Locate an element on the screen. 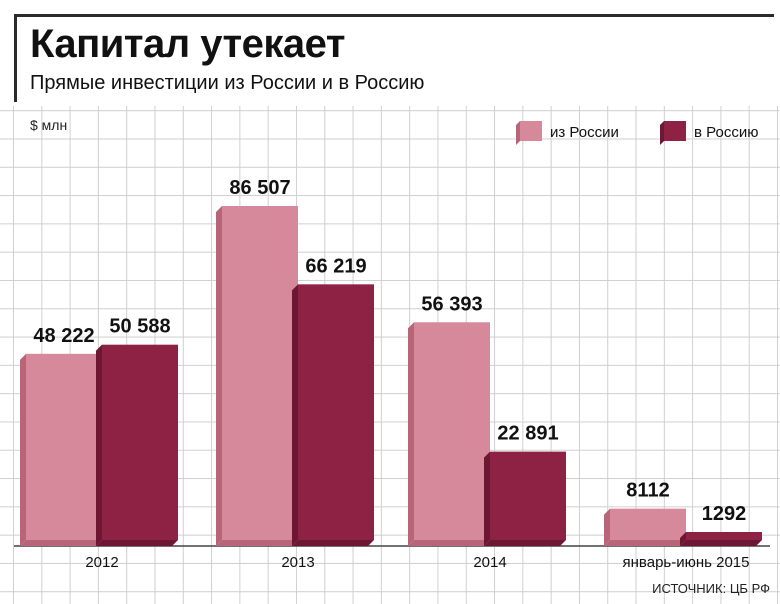  x-tick-label: январь-июнь 2015 is located at coordinates (686, 562).